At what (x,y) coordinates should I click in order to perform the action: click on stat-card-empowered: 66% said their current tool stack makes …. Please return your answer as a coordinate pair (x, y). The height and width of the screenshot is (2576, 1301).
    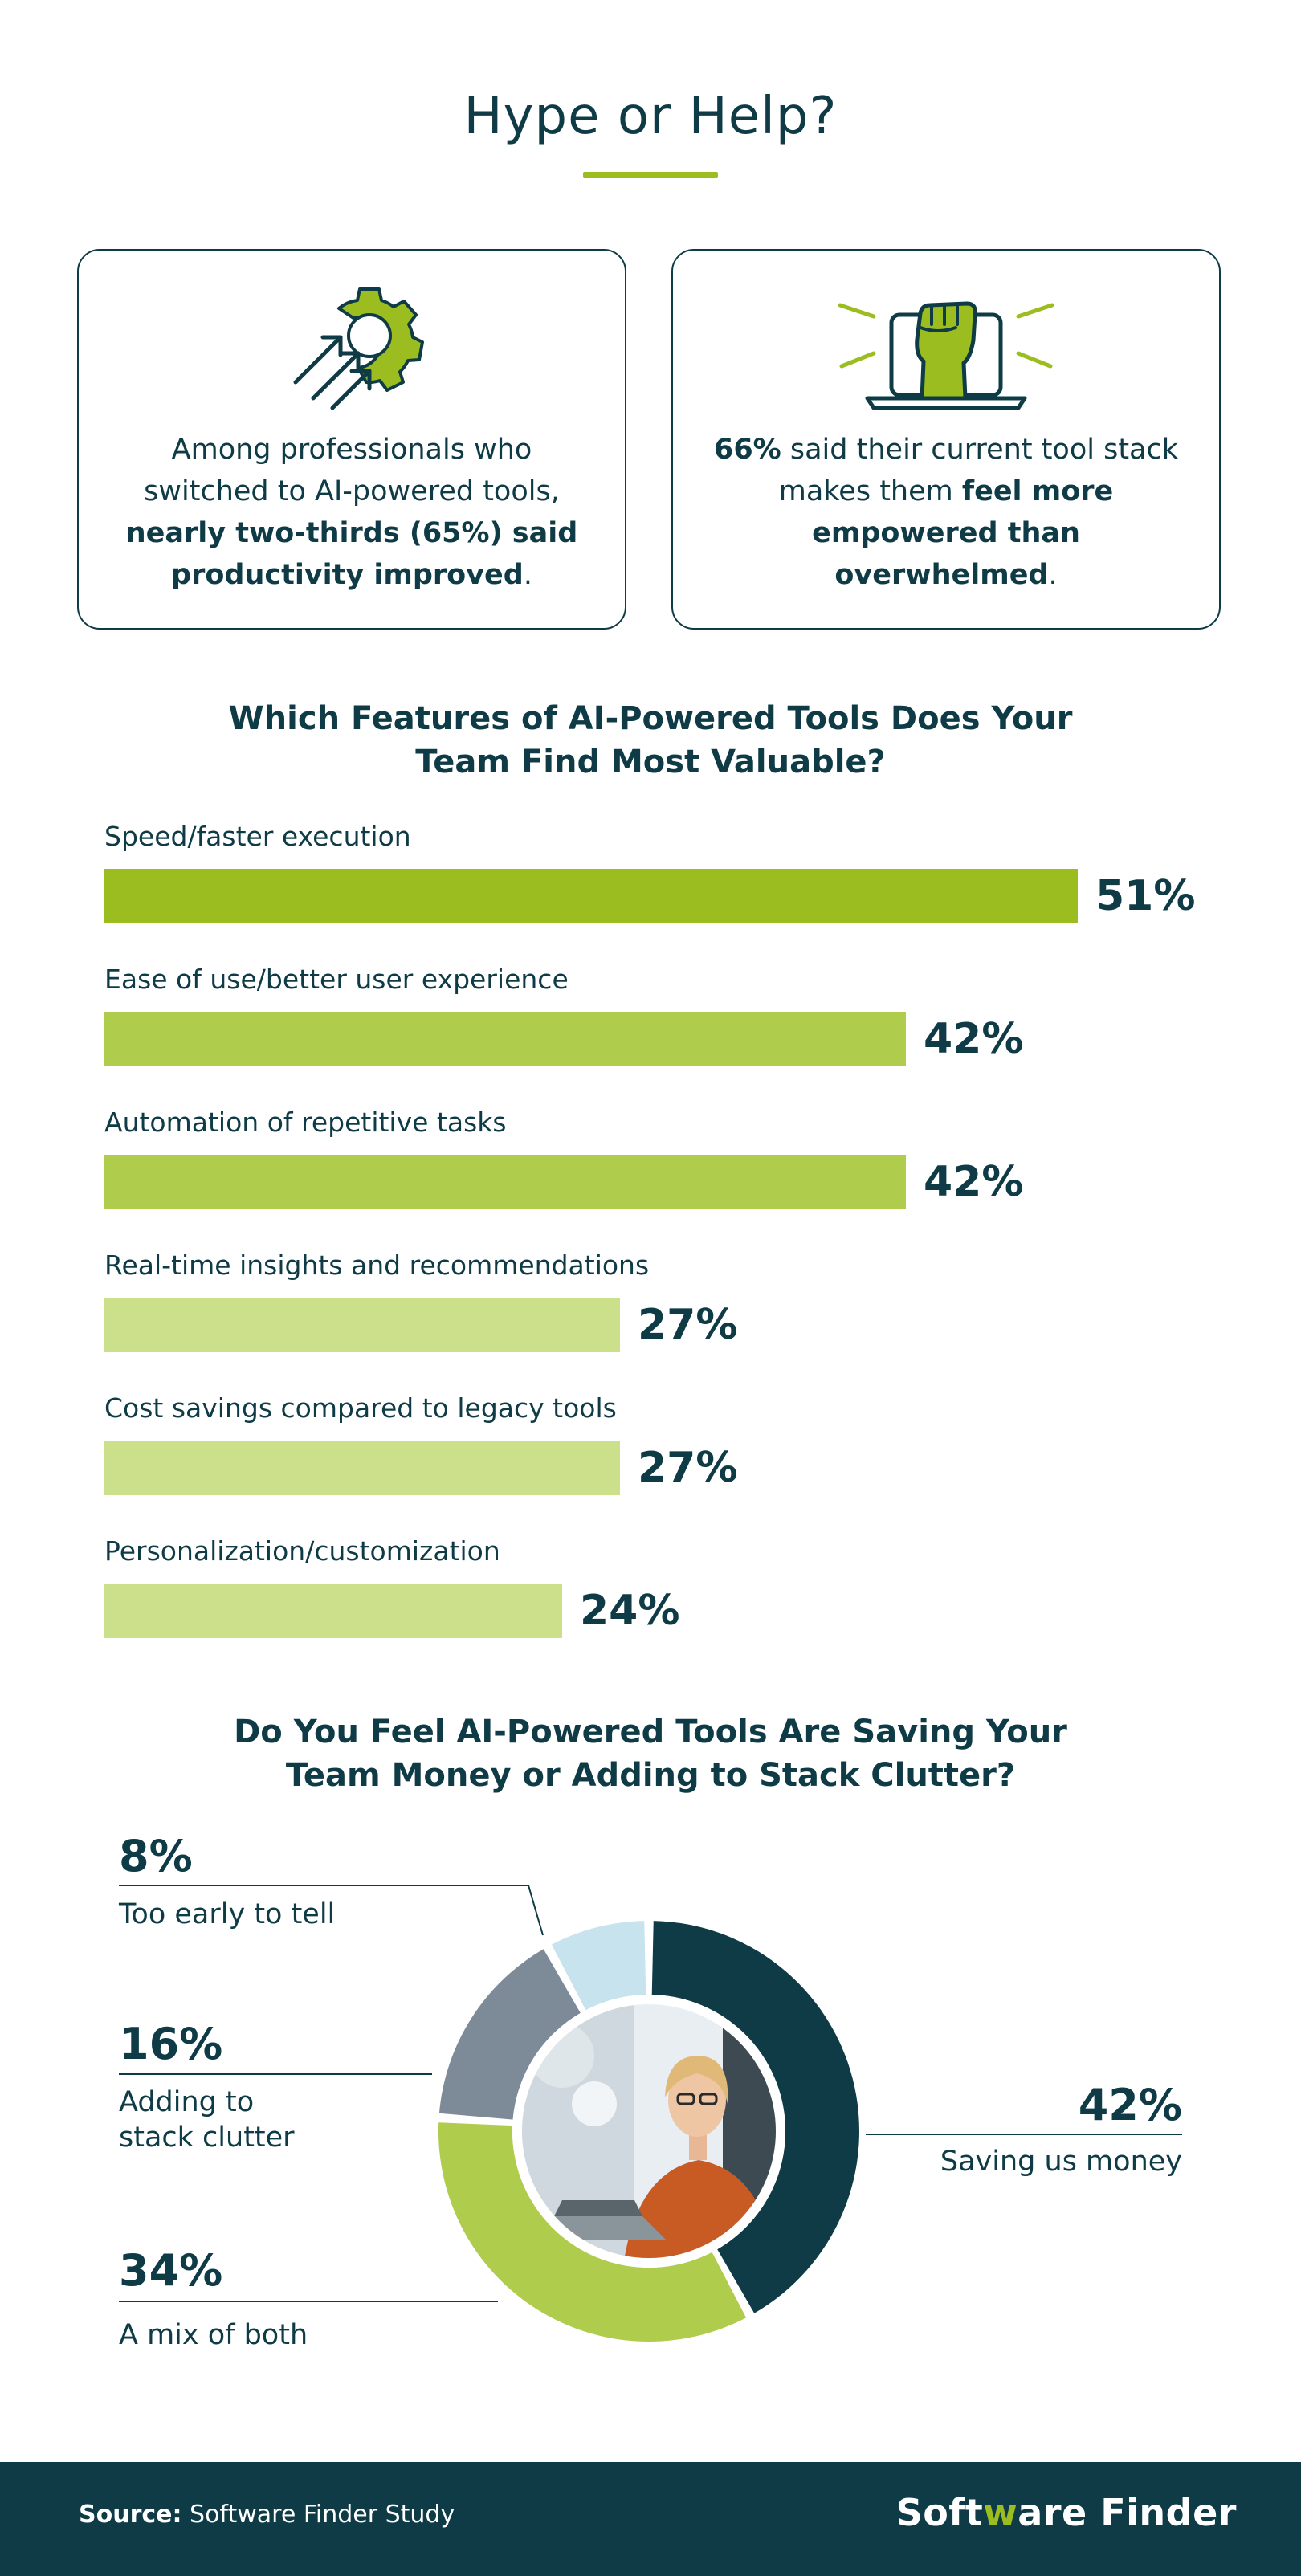
    Looking at the image, I should click on (946, 439).